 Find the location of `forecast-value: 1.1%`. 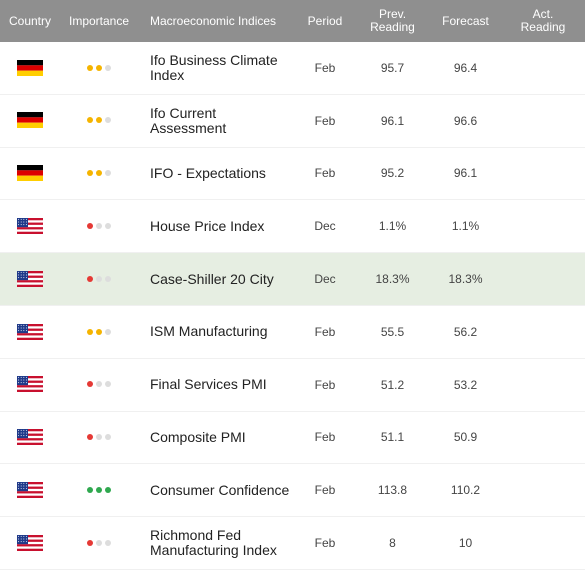

forecast-value: 1.1% is located at coordinates (465, 226).